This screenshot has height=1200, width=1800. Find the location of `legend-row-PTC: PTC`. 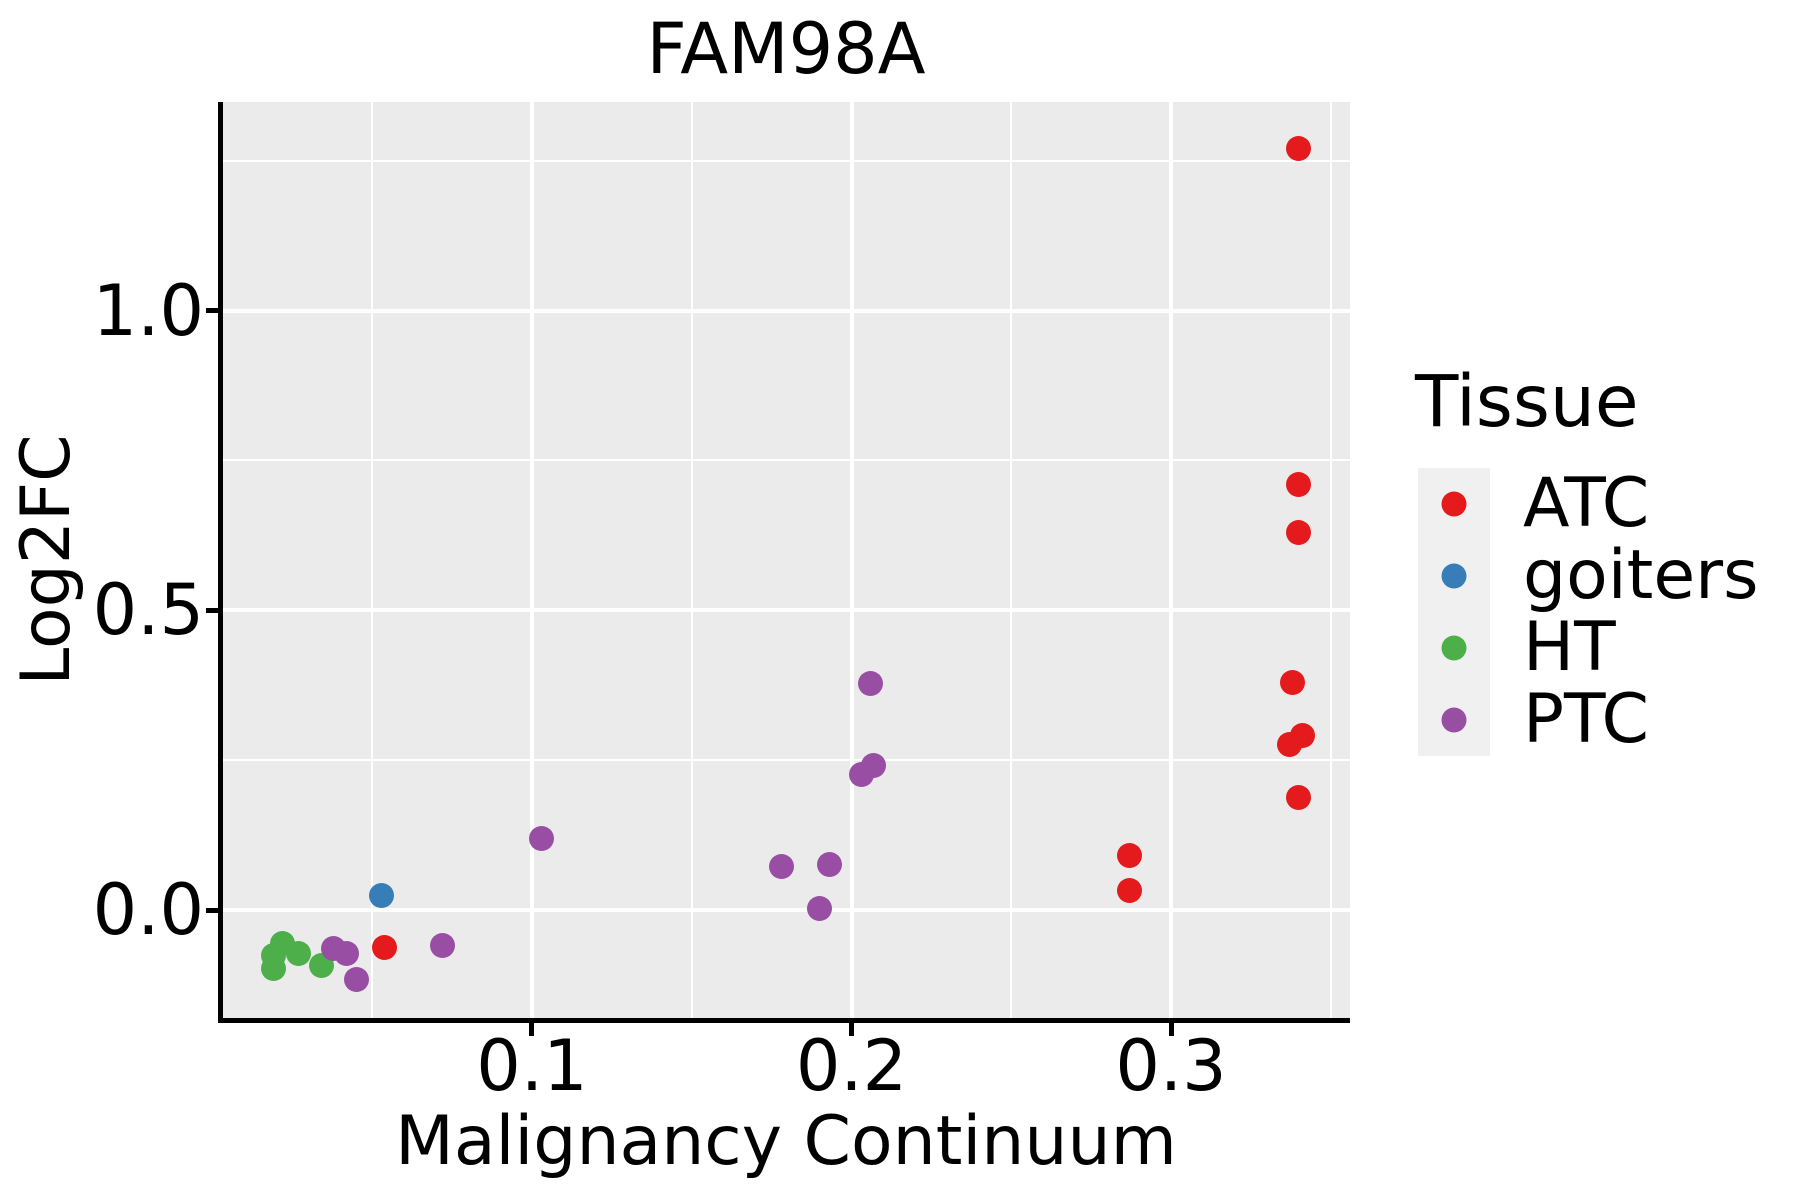

legend-row-PTC: PTC is located at coordinates (1588, 720).